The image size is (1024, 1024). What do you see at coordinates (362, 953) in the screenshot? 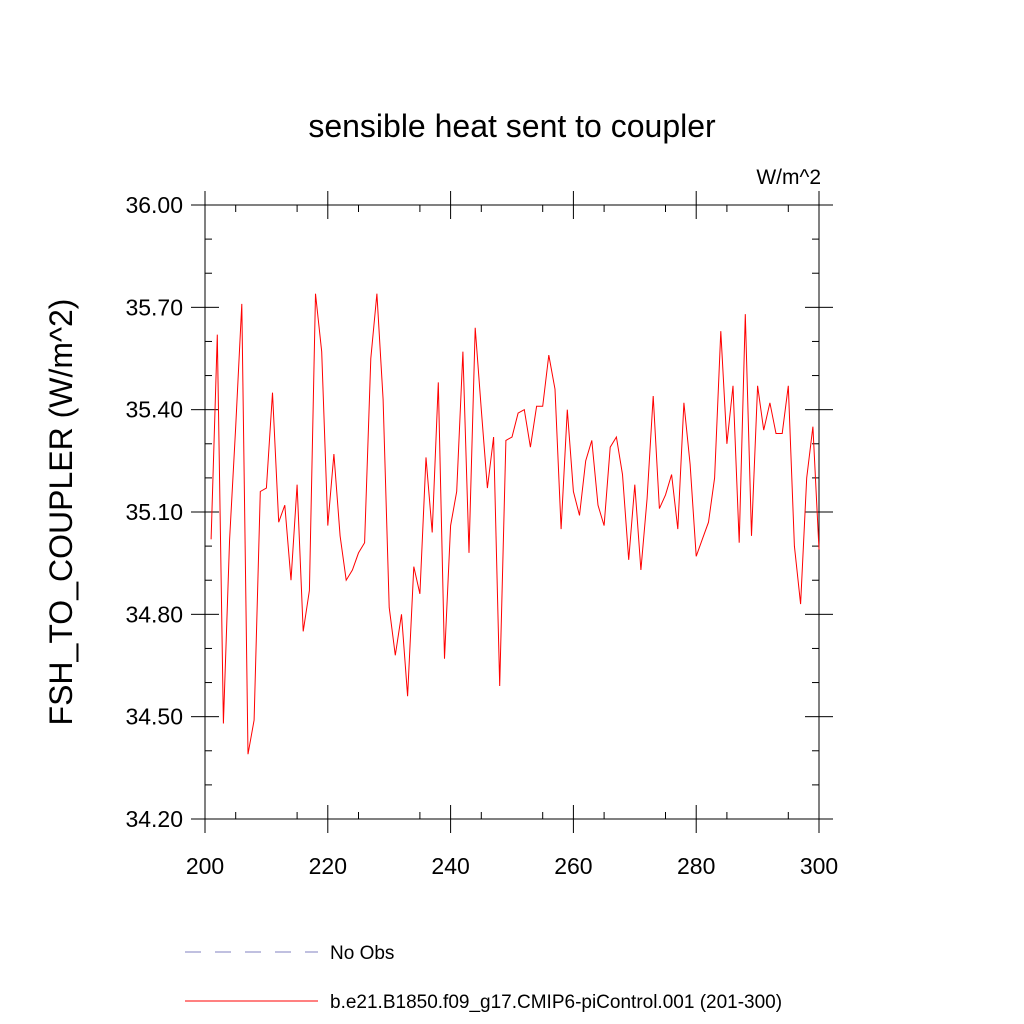
I see `legend-label-no-obs: No Obs` at bounding box center [362, 953].